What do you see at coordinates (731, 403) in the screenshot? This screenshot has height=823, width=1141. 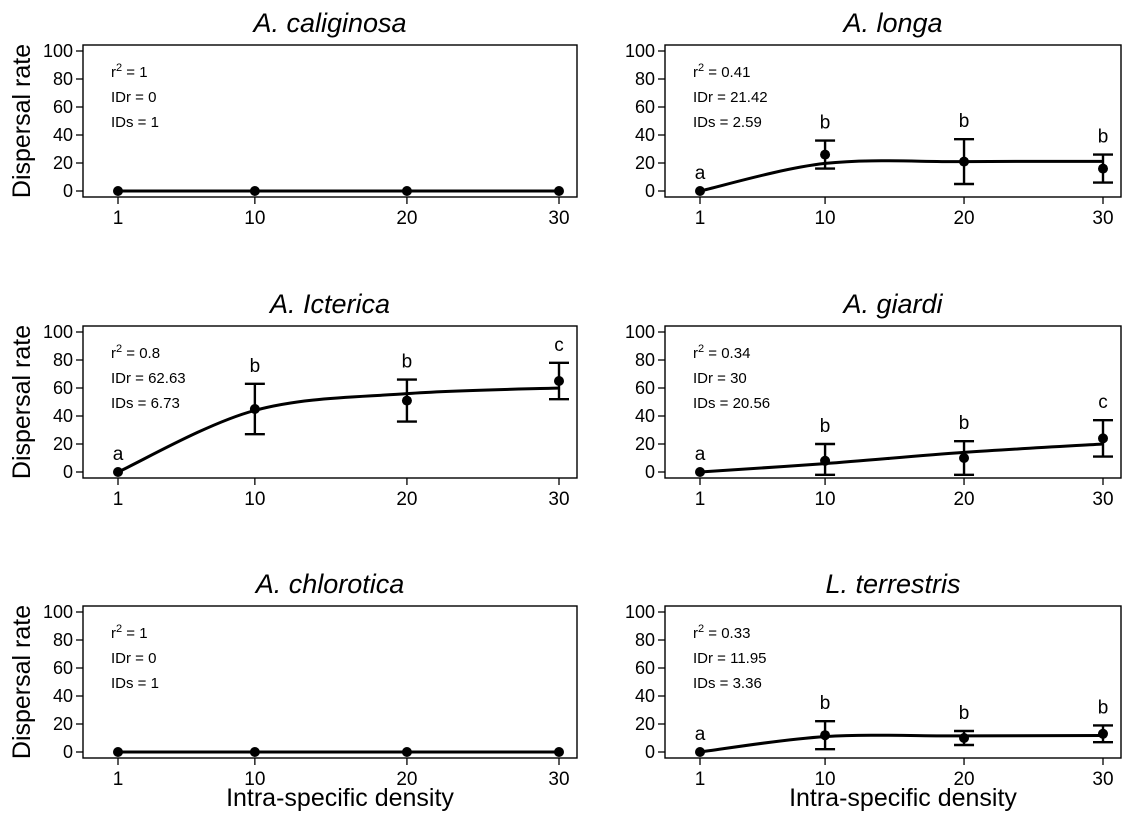 I see `stat-ids: IDs = 20.56` at bounding box center [731, 403].